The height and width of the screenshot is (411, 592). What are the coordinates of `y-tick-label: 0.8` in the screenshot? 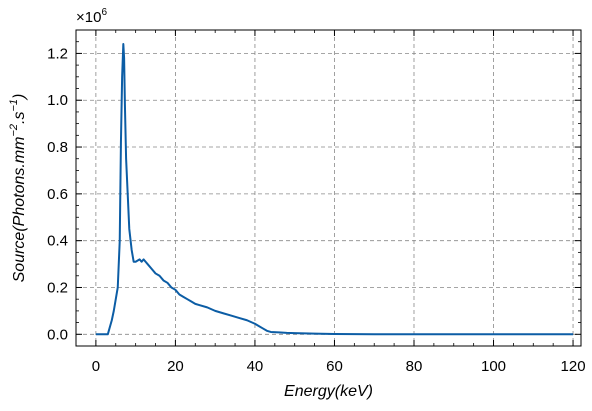 It's located at (57, 147).